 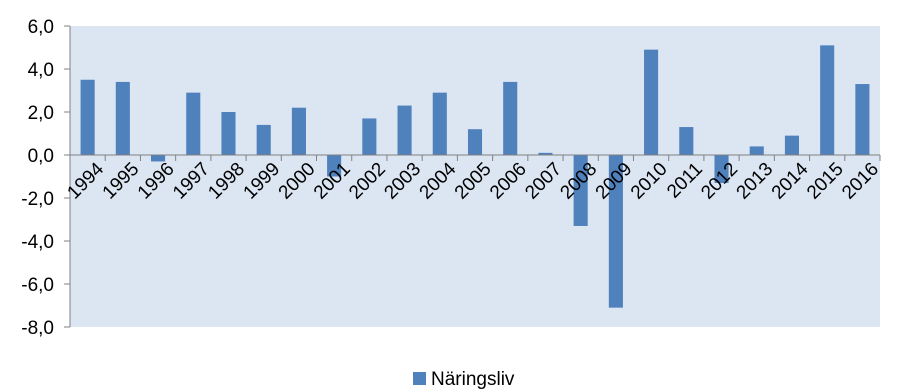 I want to click on y-tick-label: 2,0, so click(x=41, y=113).